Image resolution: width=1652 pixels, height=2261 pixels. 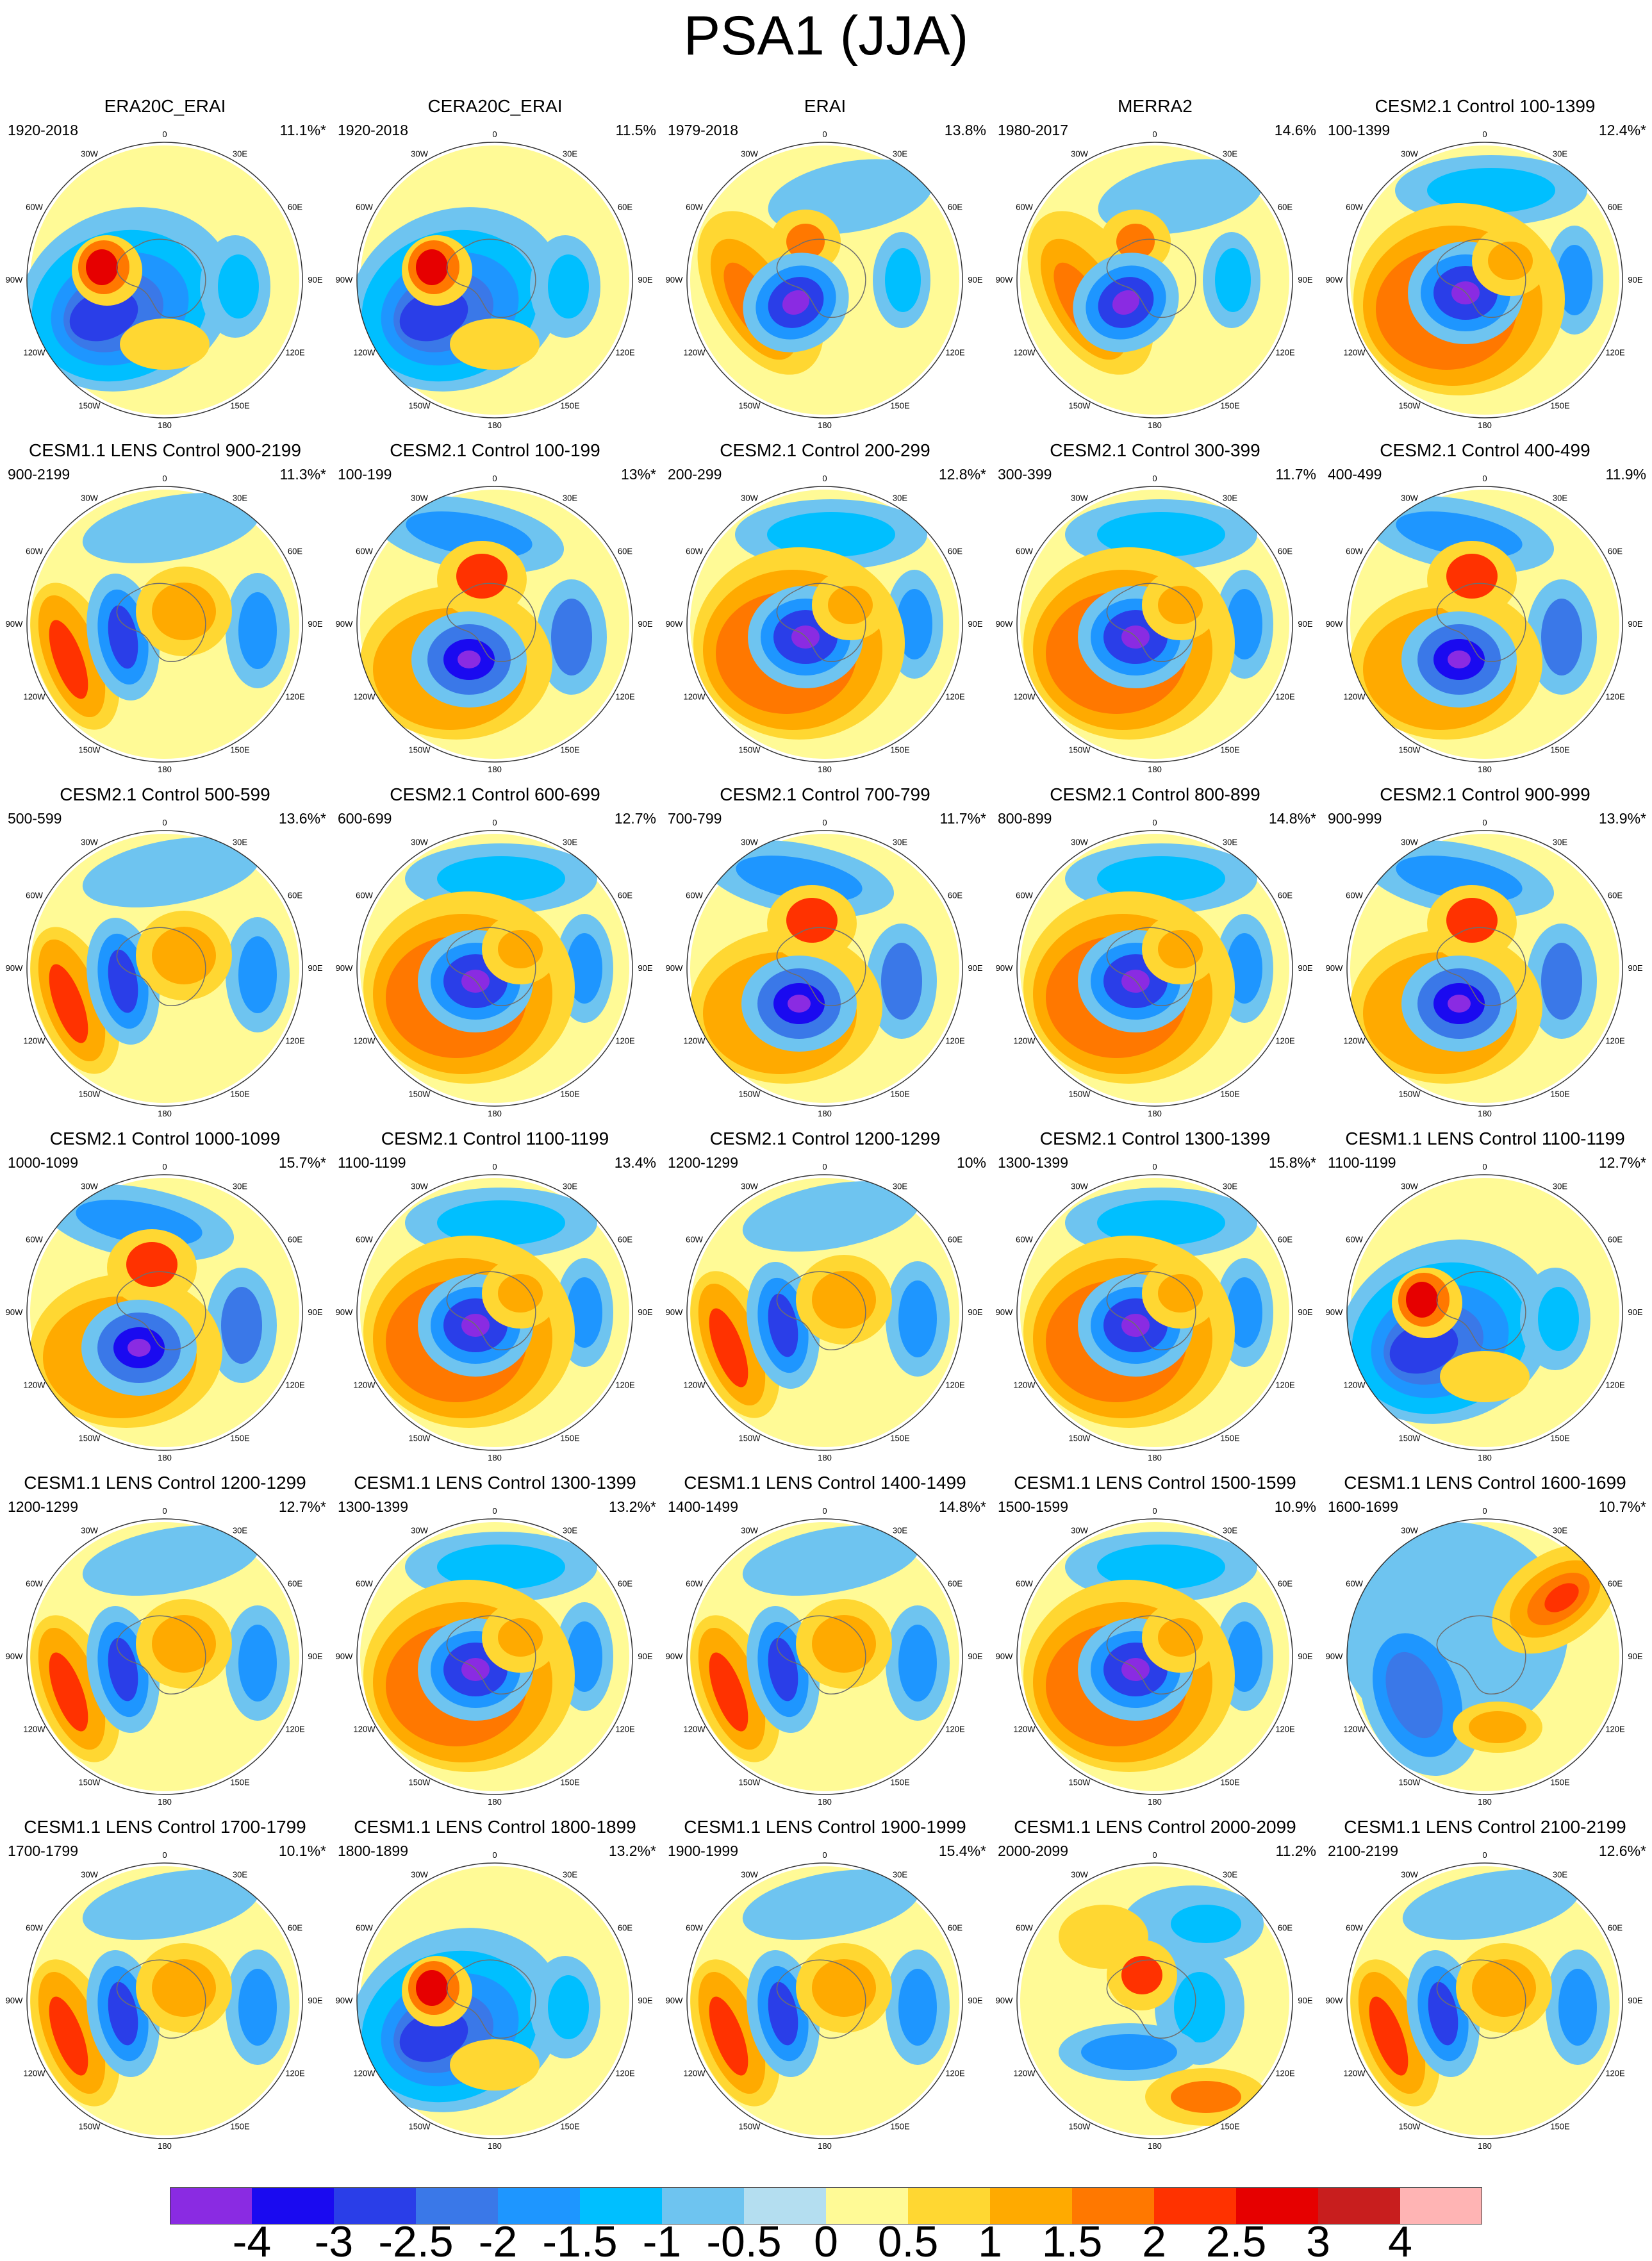 What do you see at coordinates (825, 794) in the screenshot?
I see `panel-title: CESM2.1 Control 700-799` at bounding box center [825, 794].